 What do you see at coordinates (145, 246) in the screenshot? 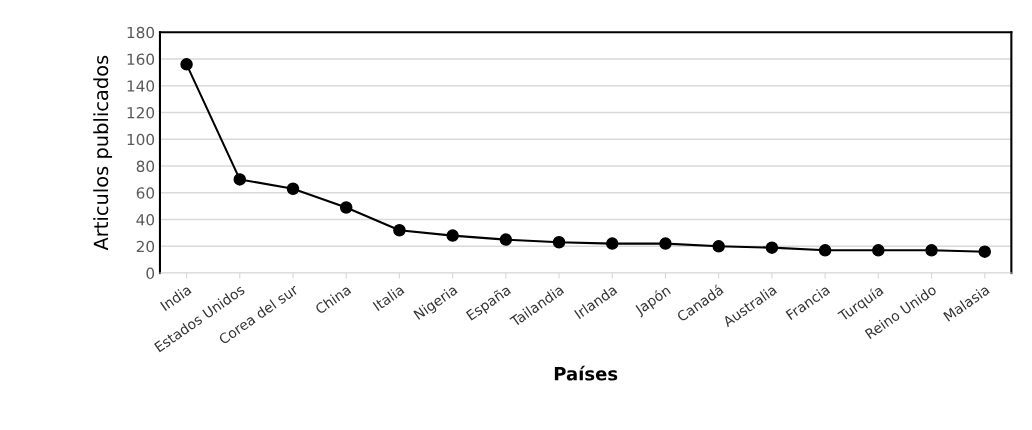
I see `y-tick-label: 20` at bounding box center [145, 246].